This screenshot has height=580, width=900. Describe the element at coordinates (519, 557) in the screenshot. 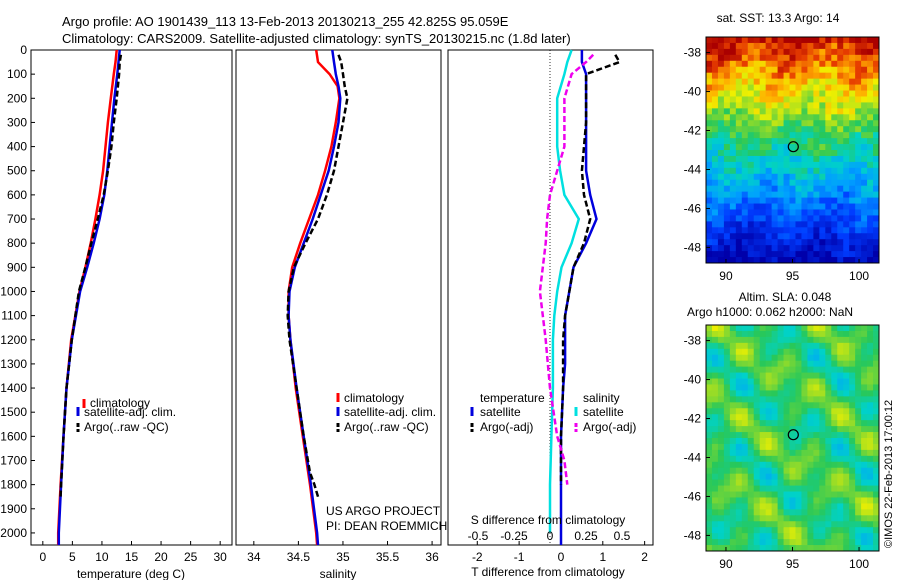

I see `x-tick-label: -1` at that location.